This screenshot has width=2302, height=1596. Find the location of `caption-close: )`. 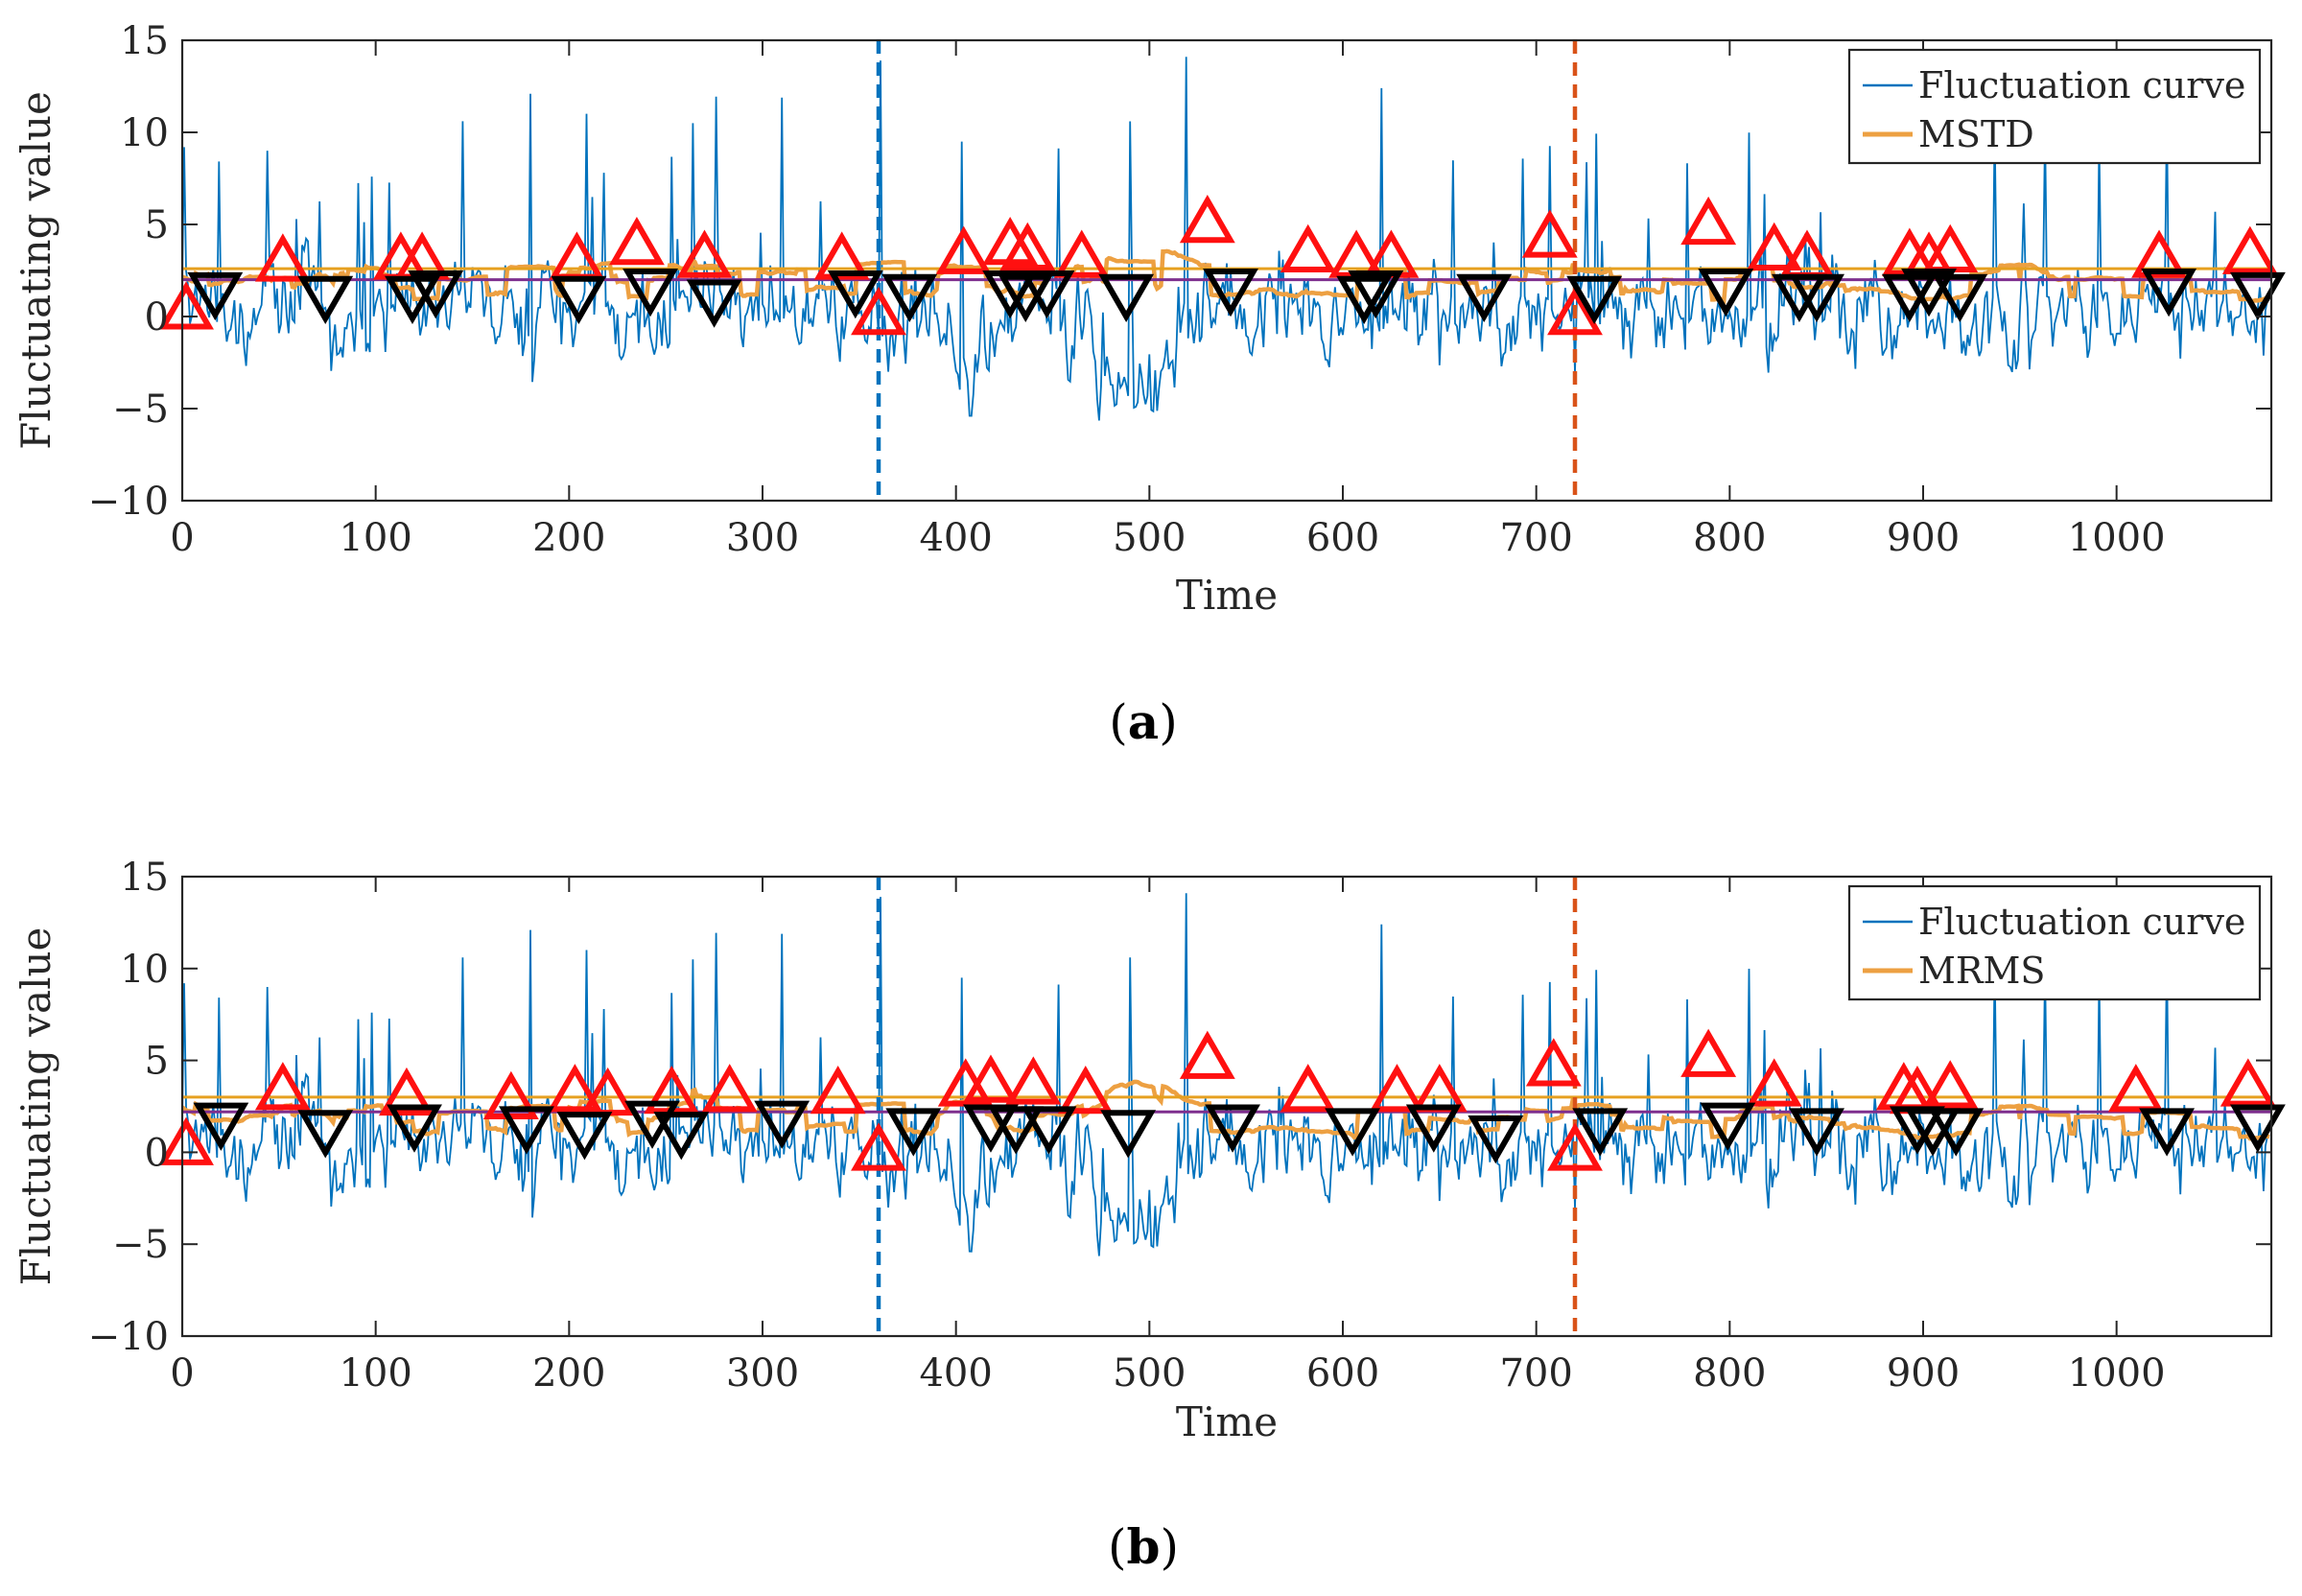

caption-close: ) is located at coordinates (1169, 1547).